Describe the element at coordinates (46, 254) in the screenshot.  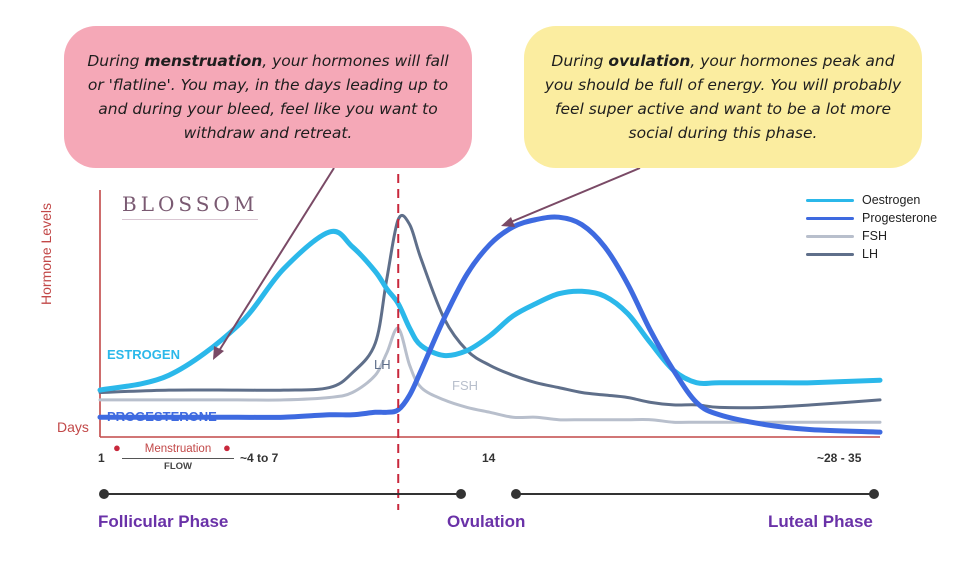
I see `y-axis-label: Hormone Levels` at that location.